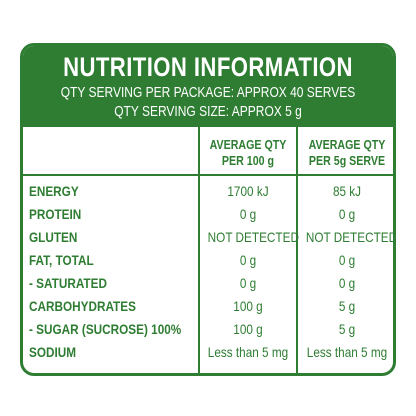  I want to click on column-header-per-serve: AVERAGE QTY PER 5g SERVE, so click(347, 153).